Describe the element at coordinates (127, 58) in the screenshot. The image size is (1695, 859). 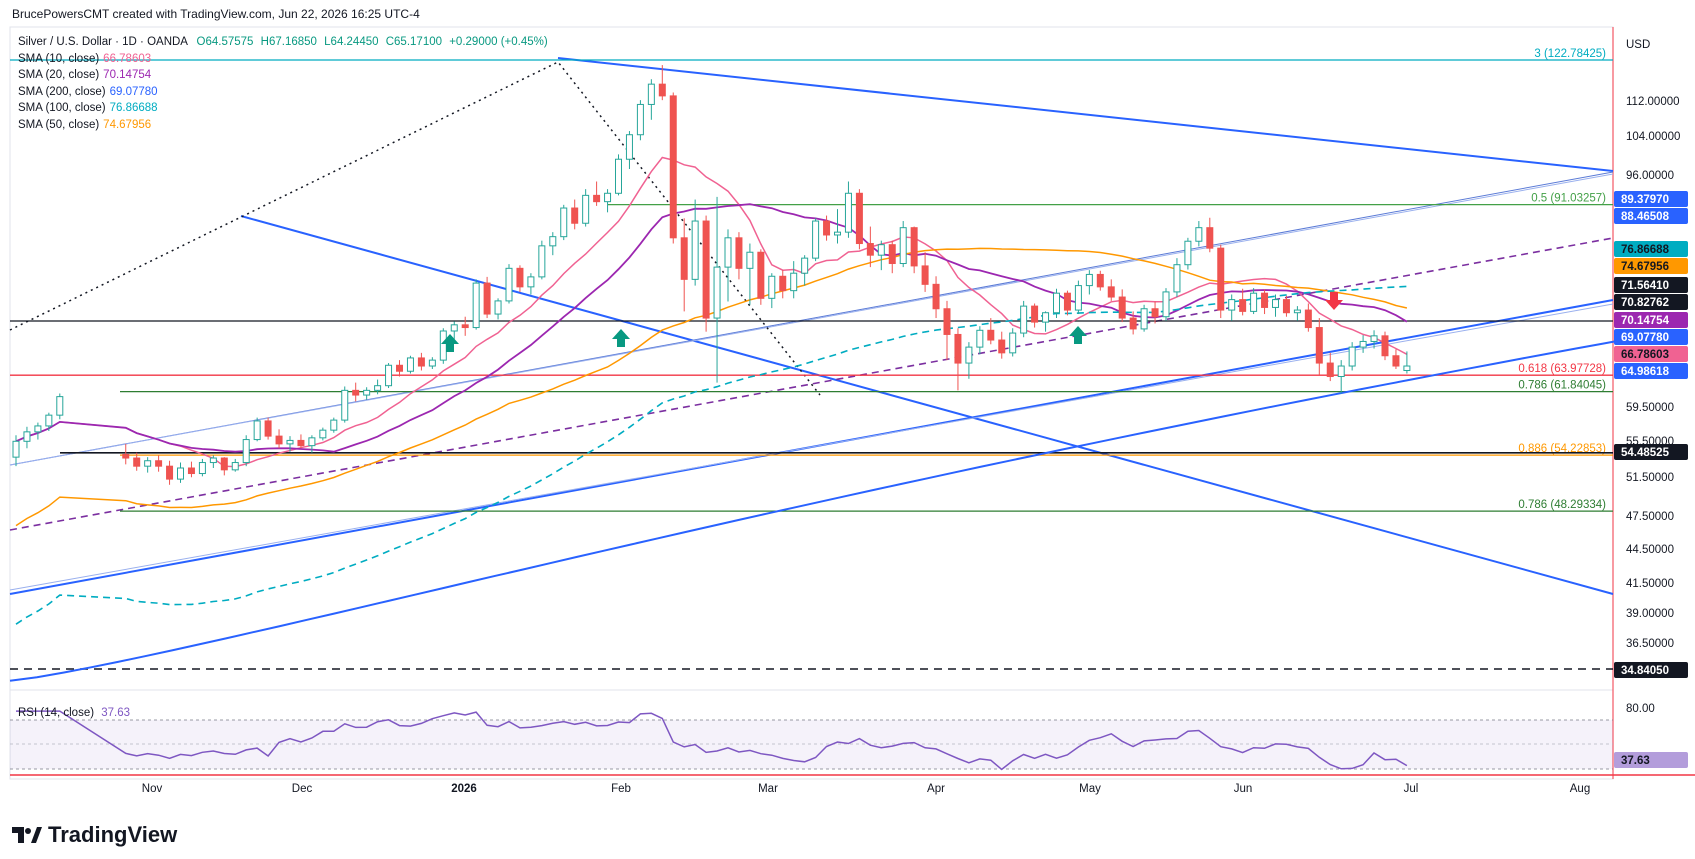
I see `indicator-value: 66.78603` at that location.